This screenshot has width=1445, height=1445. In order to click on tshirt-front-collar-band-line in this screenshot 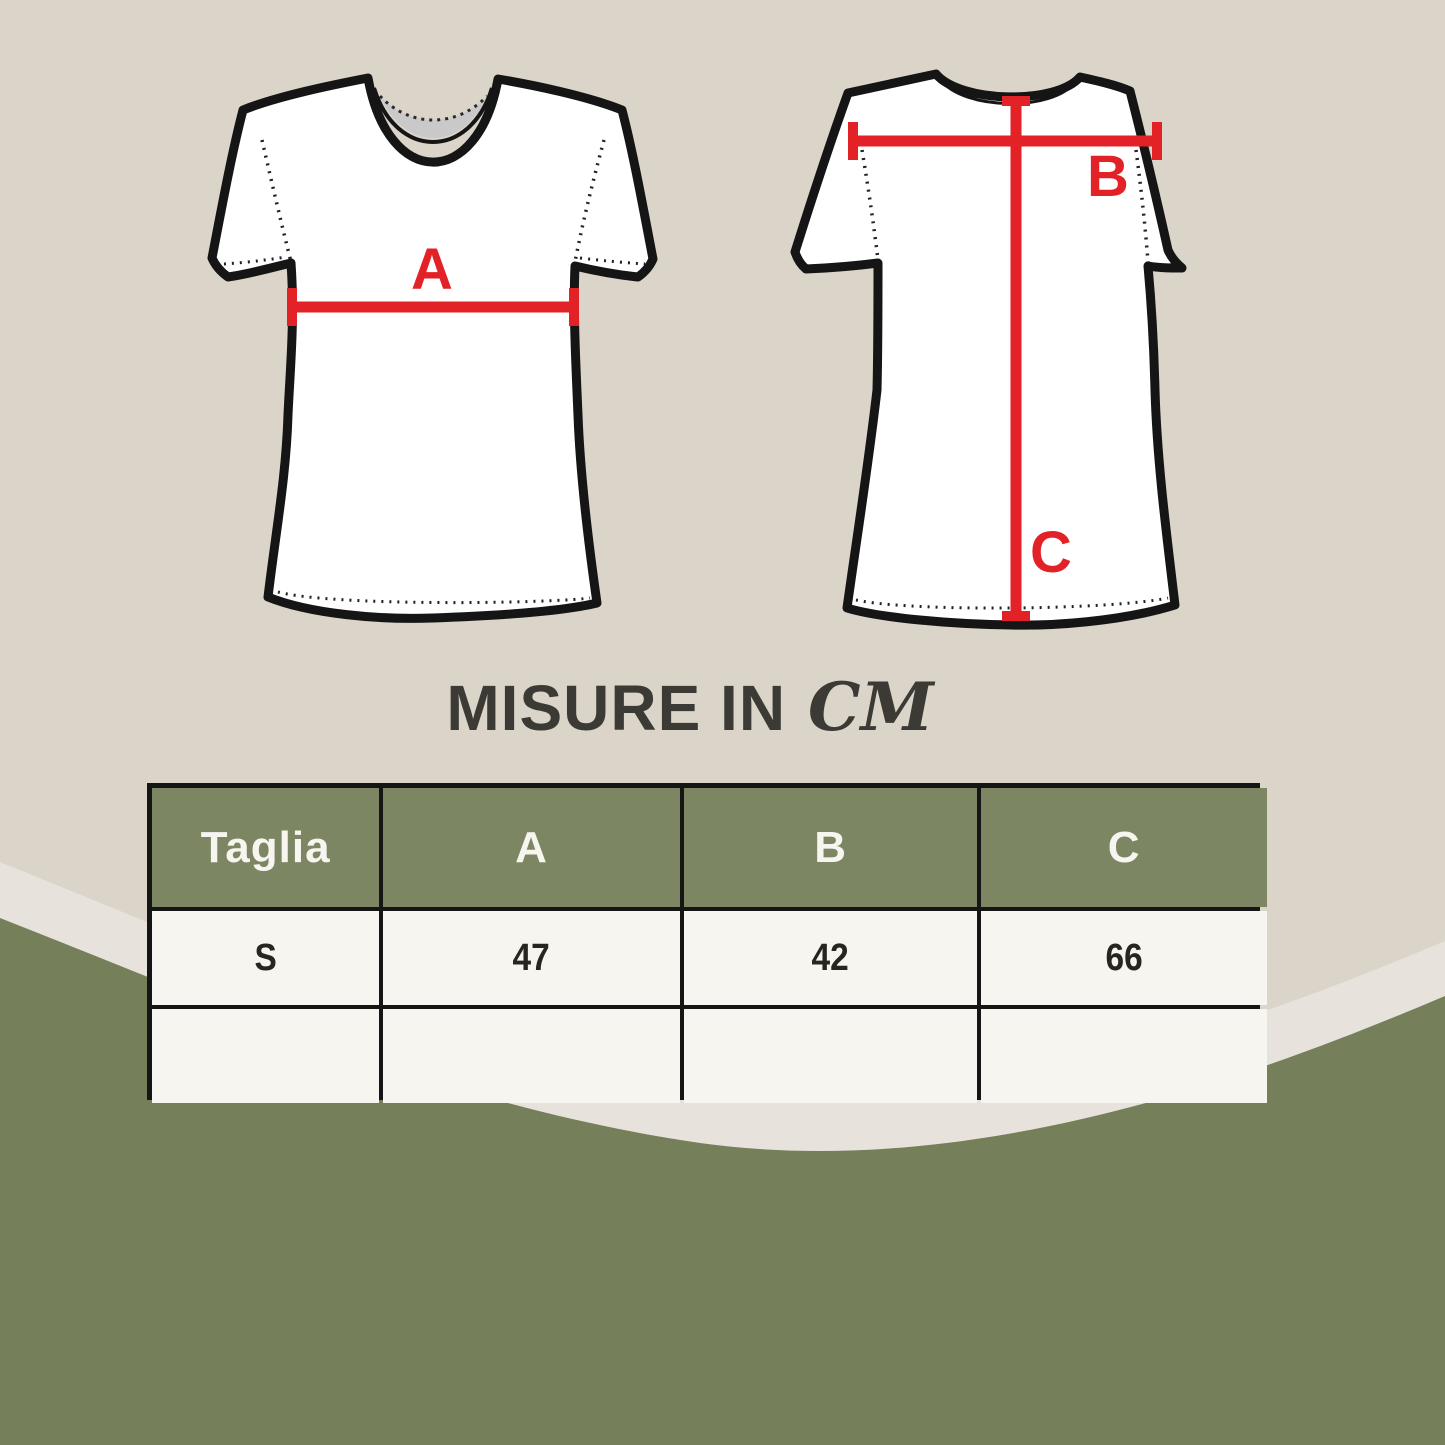, I will do `click(433, 115)`.